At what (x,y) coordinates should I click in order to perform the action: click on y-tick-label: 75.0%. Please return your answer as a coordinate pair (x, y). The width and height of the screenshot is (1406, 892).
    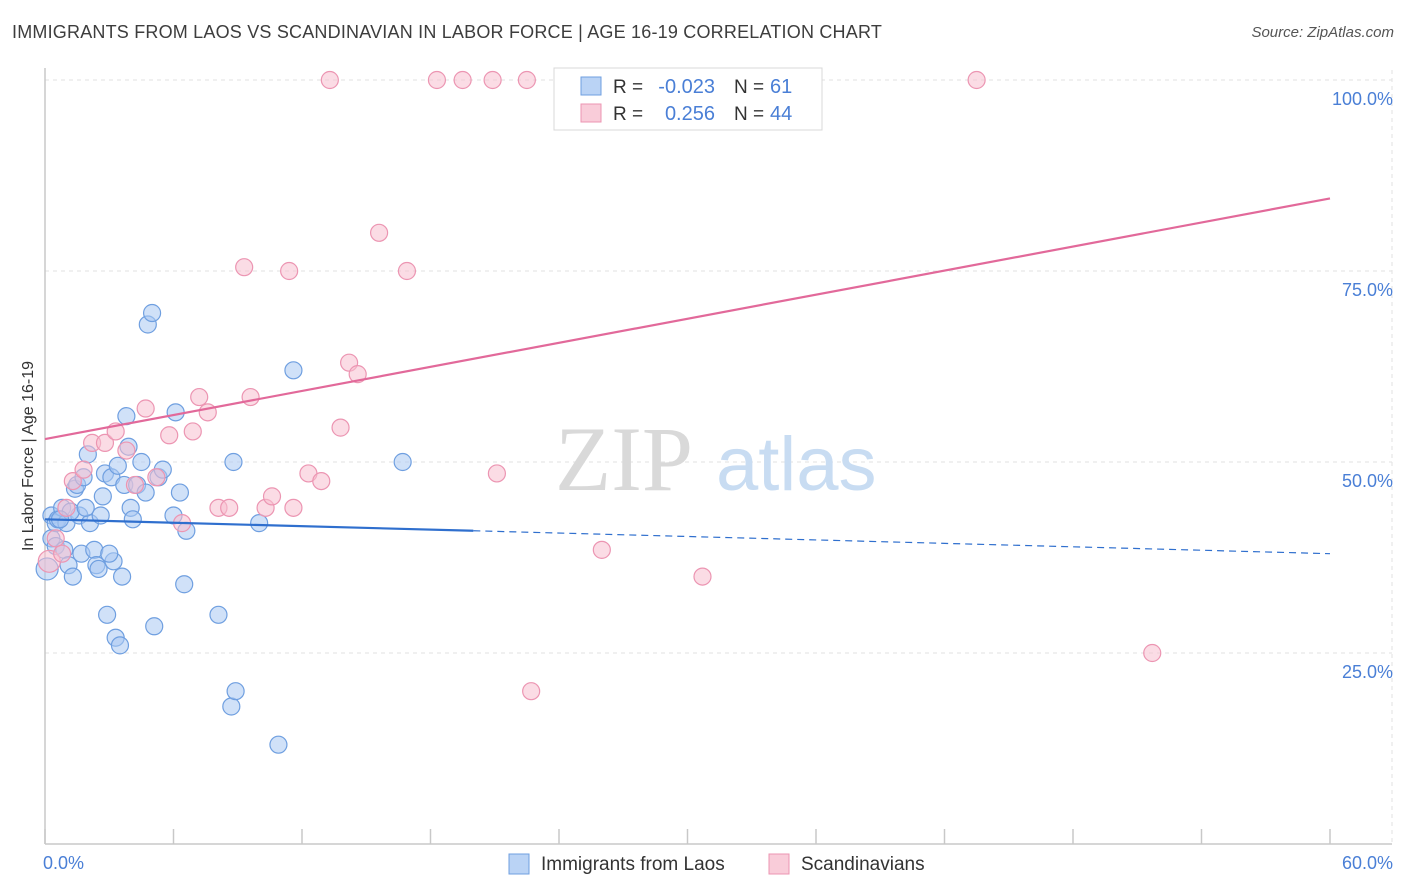
    Looking at the image, I should click on (1367, 290).